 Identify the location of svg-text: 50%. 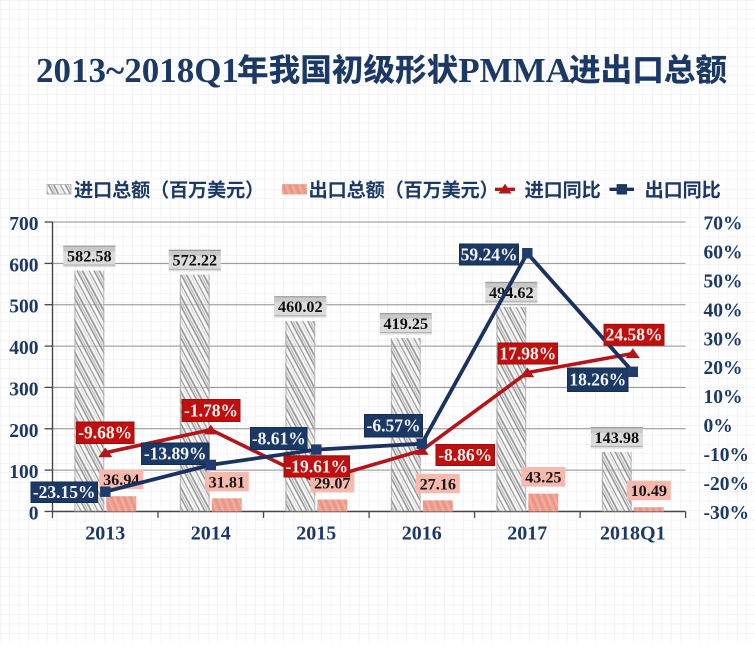
(723, 281).